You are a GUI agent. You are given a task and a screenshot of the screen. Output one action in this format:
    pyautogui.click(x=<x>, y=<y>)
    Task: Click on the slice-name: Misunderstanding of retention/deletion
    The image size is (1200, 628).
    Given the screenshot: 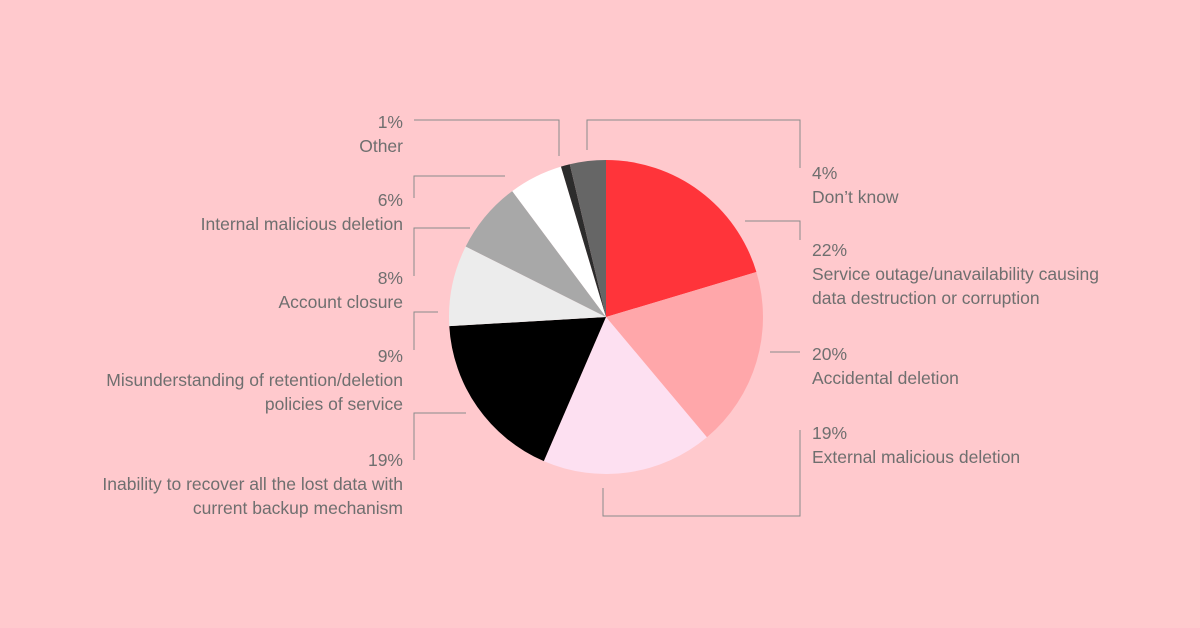 What is the action you would take?
    pyautogui.click(x=254, y=380)
    